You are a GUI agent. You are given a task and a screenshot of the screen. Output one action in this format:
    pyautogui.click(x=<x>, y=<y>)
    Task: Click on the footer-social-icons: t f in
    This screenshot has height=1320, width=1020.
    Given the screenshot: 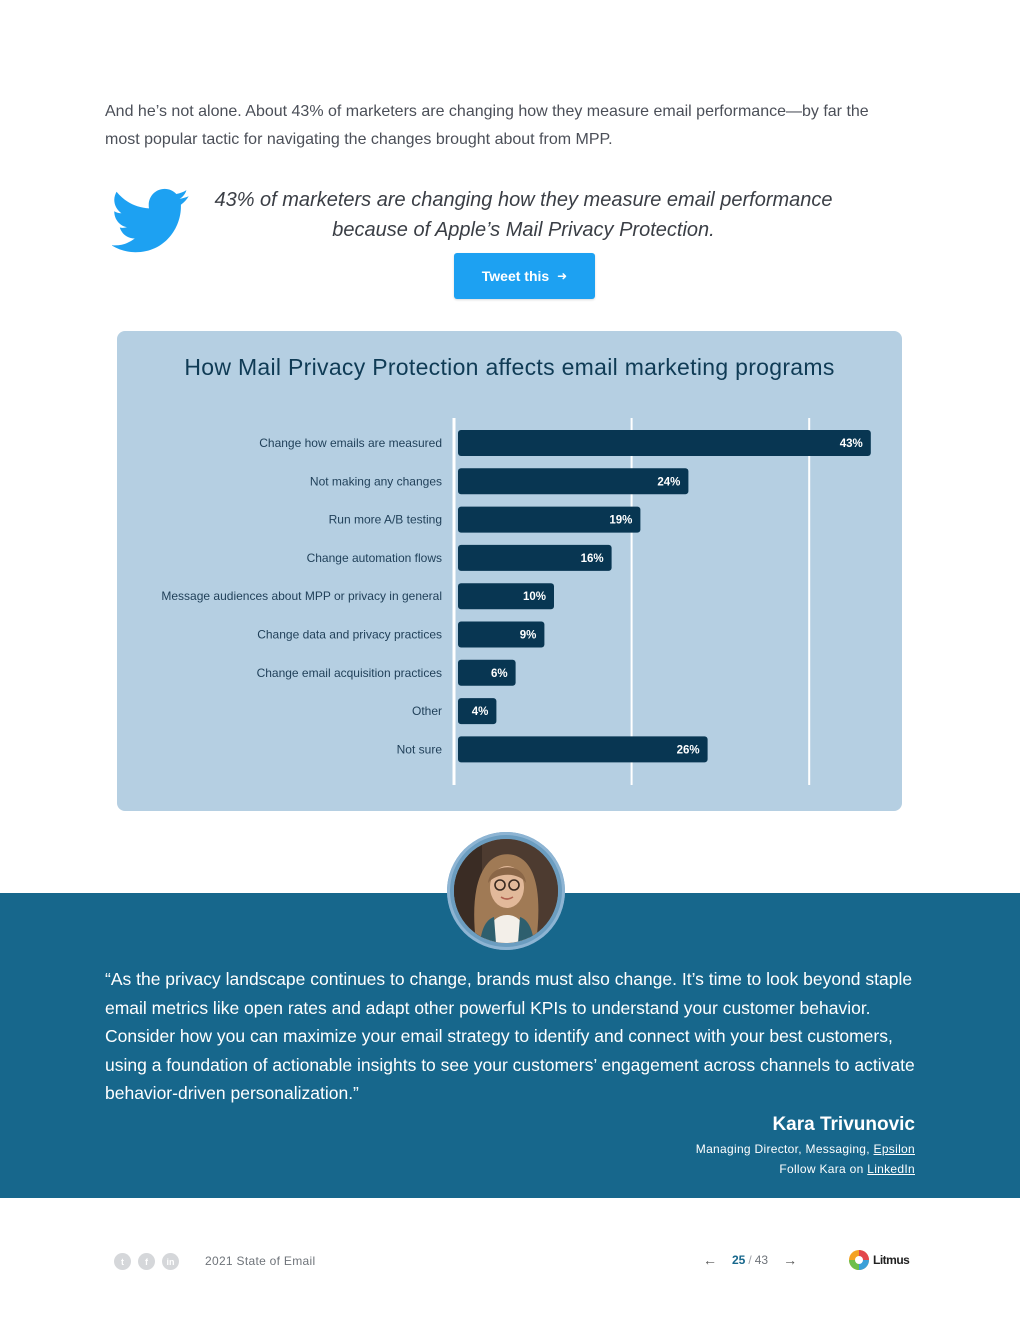 What is the action you would take?
    pyautogui.click(x=146, y=1261)
    